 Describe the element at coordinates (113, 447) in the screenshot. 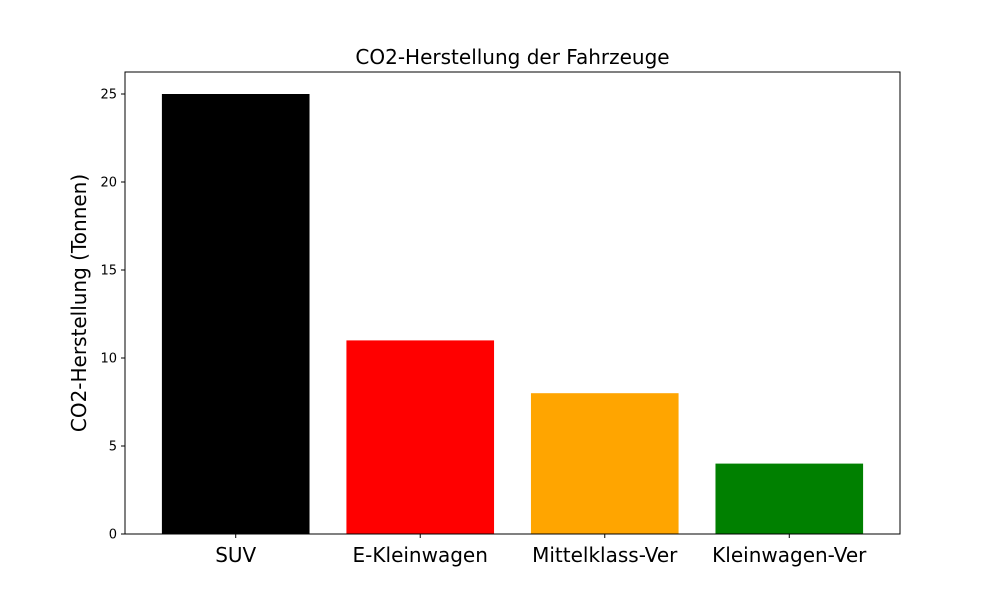

I see `y-tick-label: 5` at that location.